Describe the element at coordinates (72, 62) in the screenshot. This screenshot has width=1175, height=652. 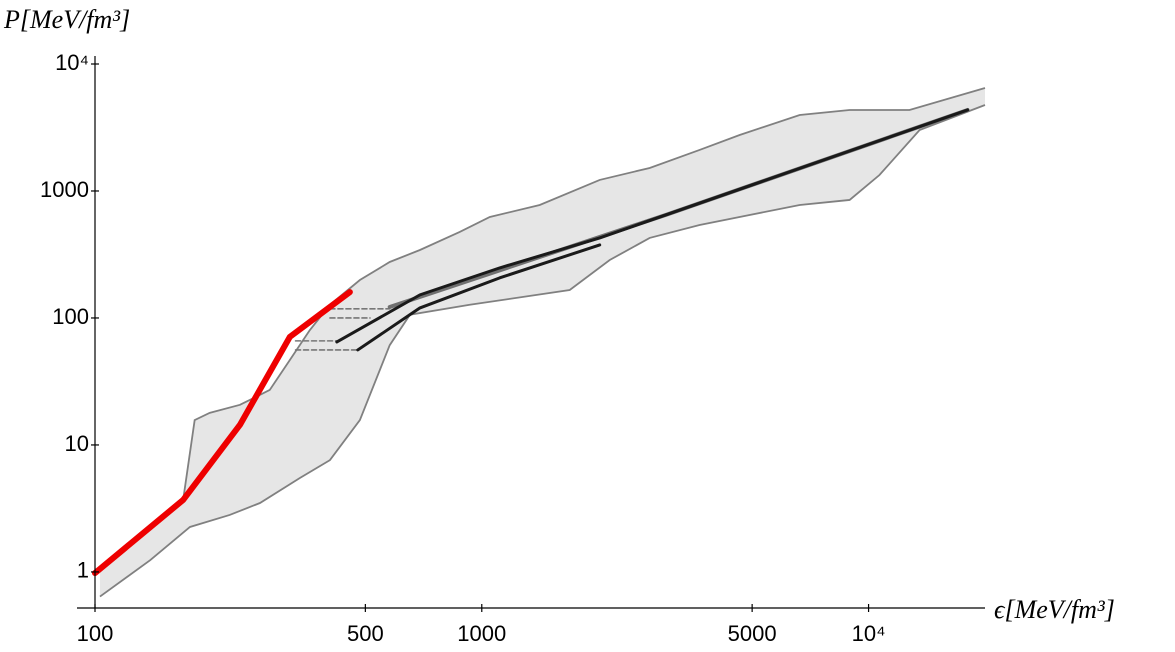
I see `y-tick-label: 10⁴` at that location.